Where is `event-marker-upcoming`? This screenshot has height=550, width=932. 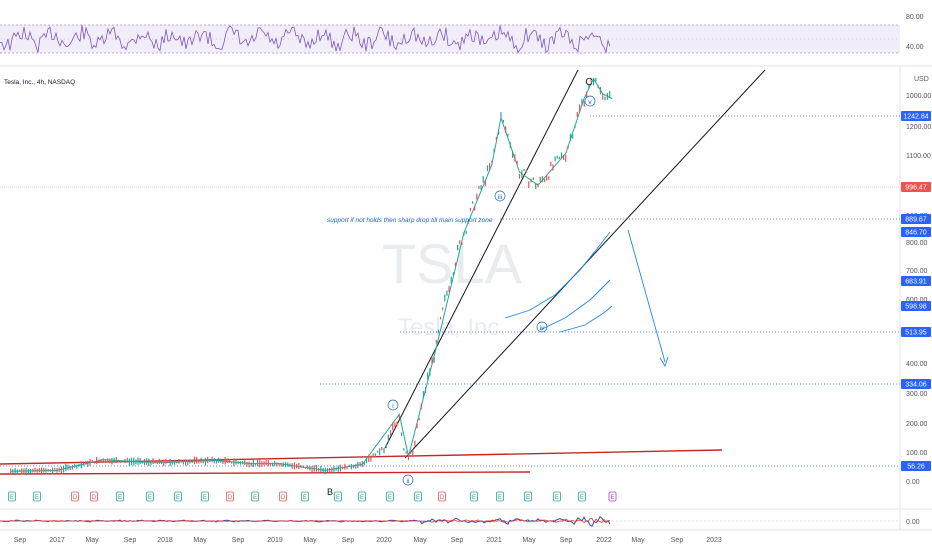
event-marker-upcoming is located at coordinates (612, 496).